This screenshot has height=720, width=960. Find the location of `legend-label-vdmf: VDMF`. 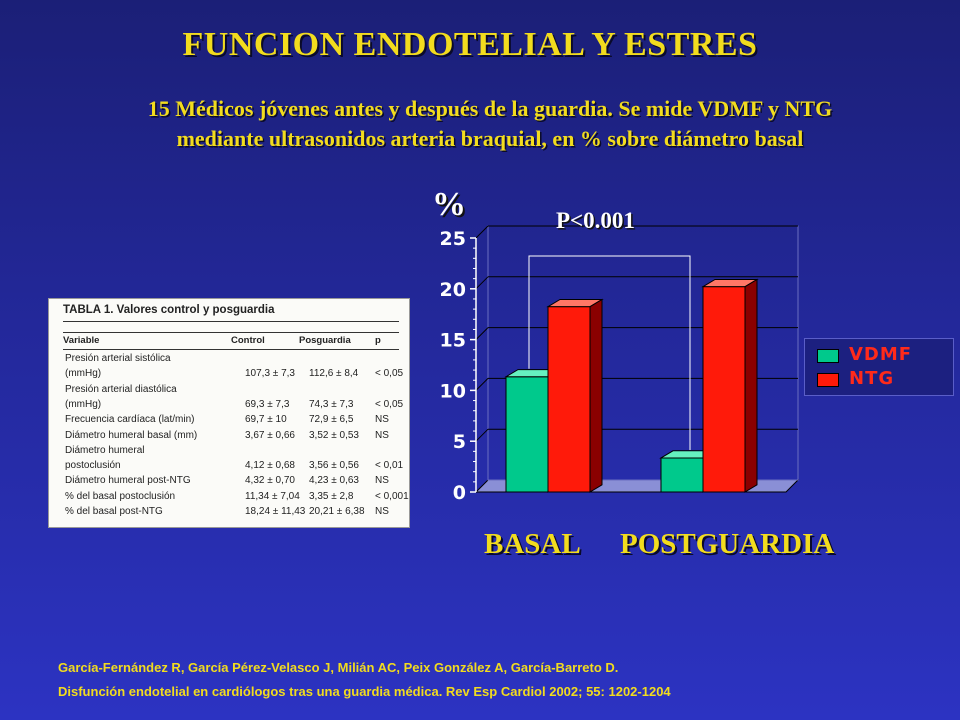

legend-label-vdmf: VDMF is located at coordinates (881, 354).